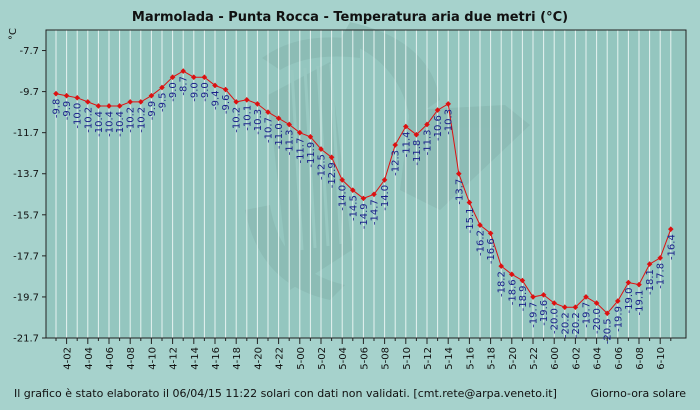 The height and width of the screenshot is (410, 700). Describe the element at coordinates (29, 92) in the screenshot. I see `y-tick-label: -9.7` at that location.